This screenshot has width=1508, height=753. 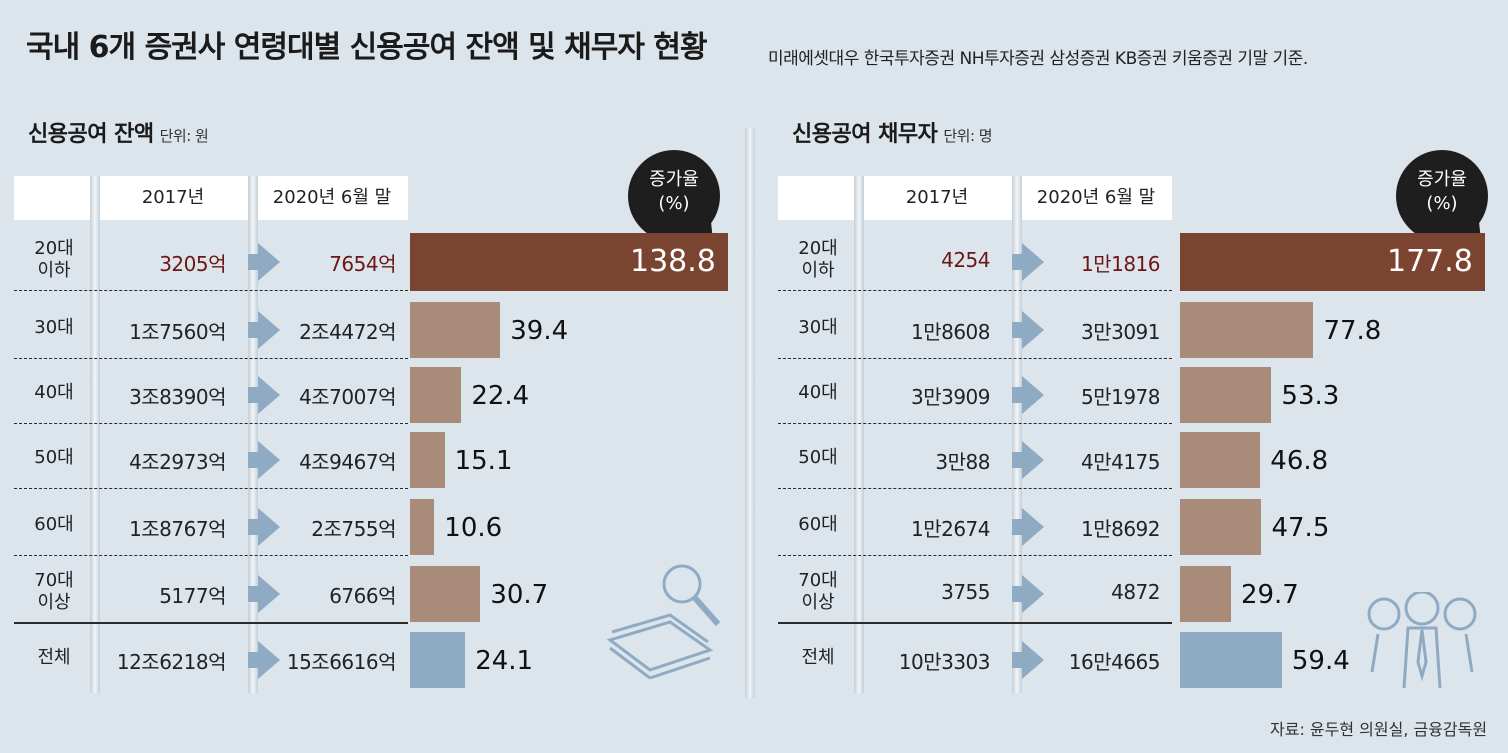 What do you see at coordinates (1442, 203) in the screenshot?
I see `debtor-bubble-line2: (%)` at bounding box center [1442, 203].